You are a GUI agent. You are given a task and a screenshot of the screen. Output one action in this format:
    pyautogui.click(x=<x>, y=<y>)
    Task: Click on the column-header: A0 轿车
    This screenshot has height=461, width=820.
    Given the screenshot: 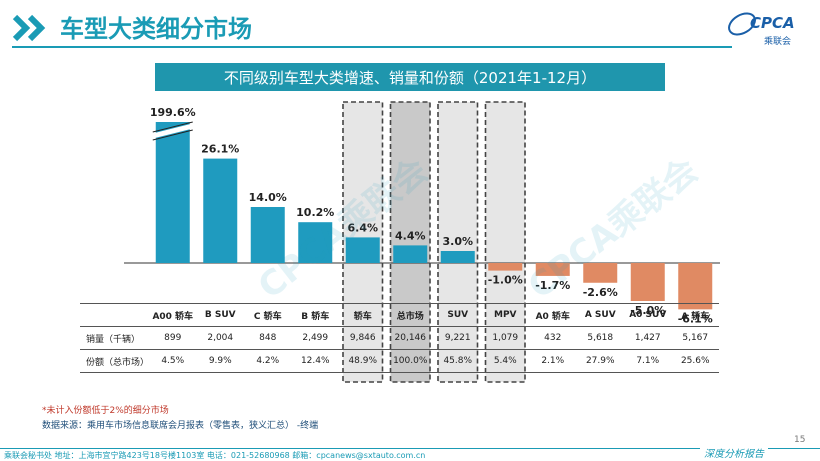 What is the action you would take?
    pyautogui.click(x=553, y=315)
    